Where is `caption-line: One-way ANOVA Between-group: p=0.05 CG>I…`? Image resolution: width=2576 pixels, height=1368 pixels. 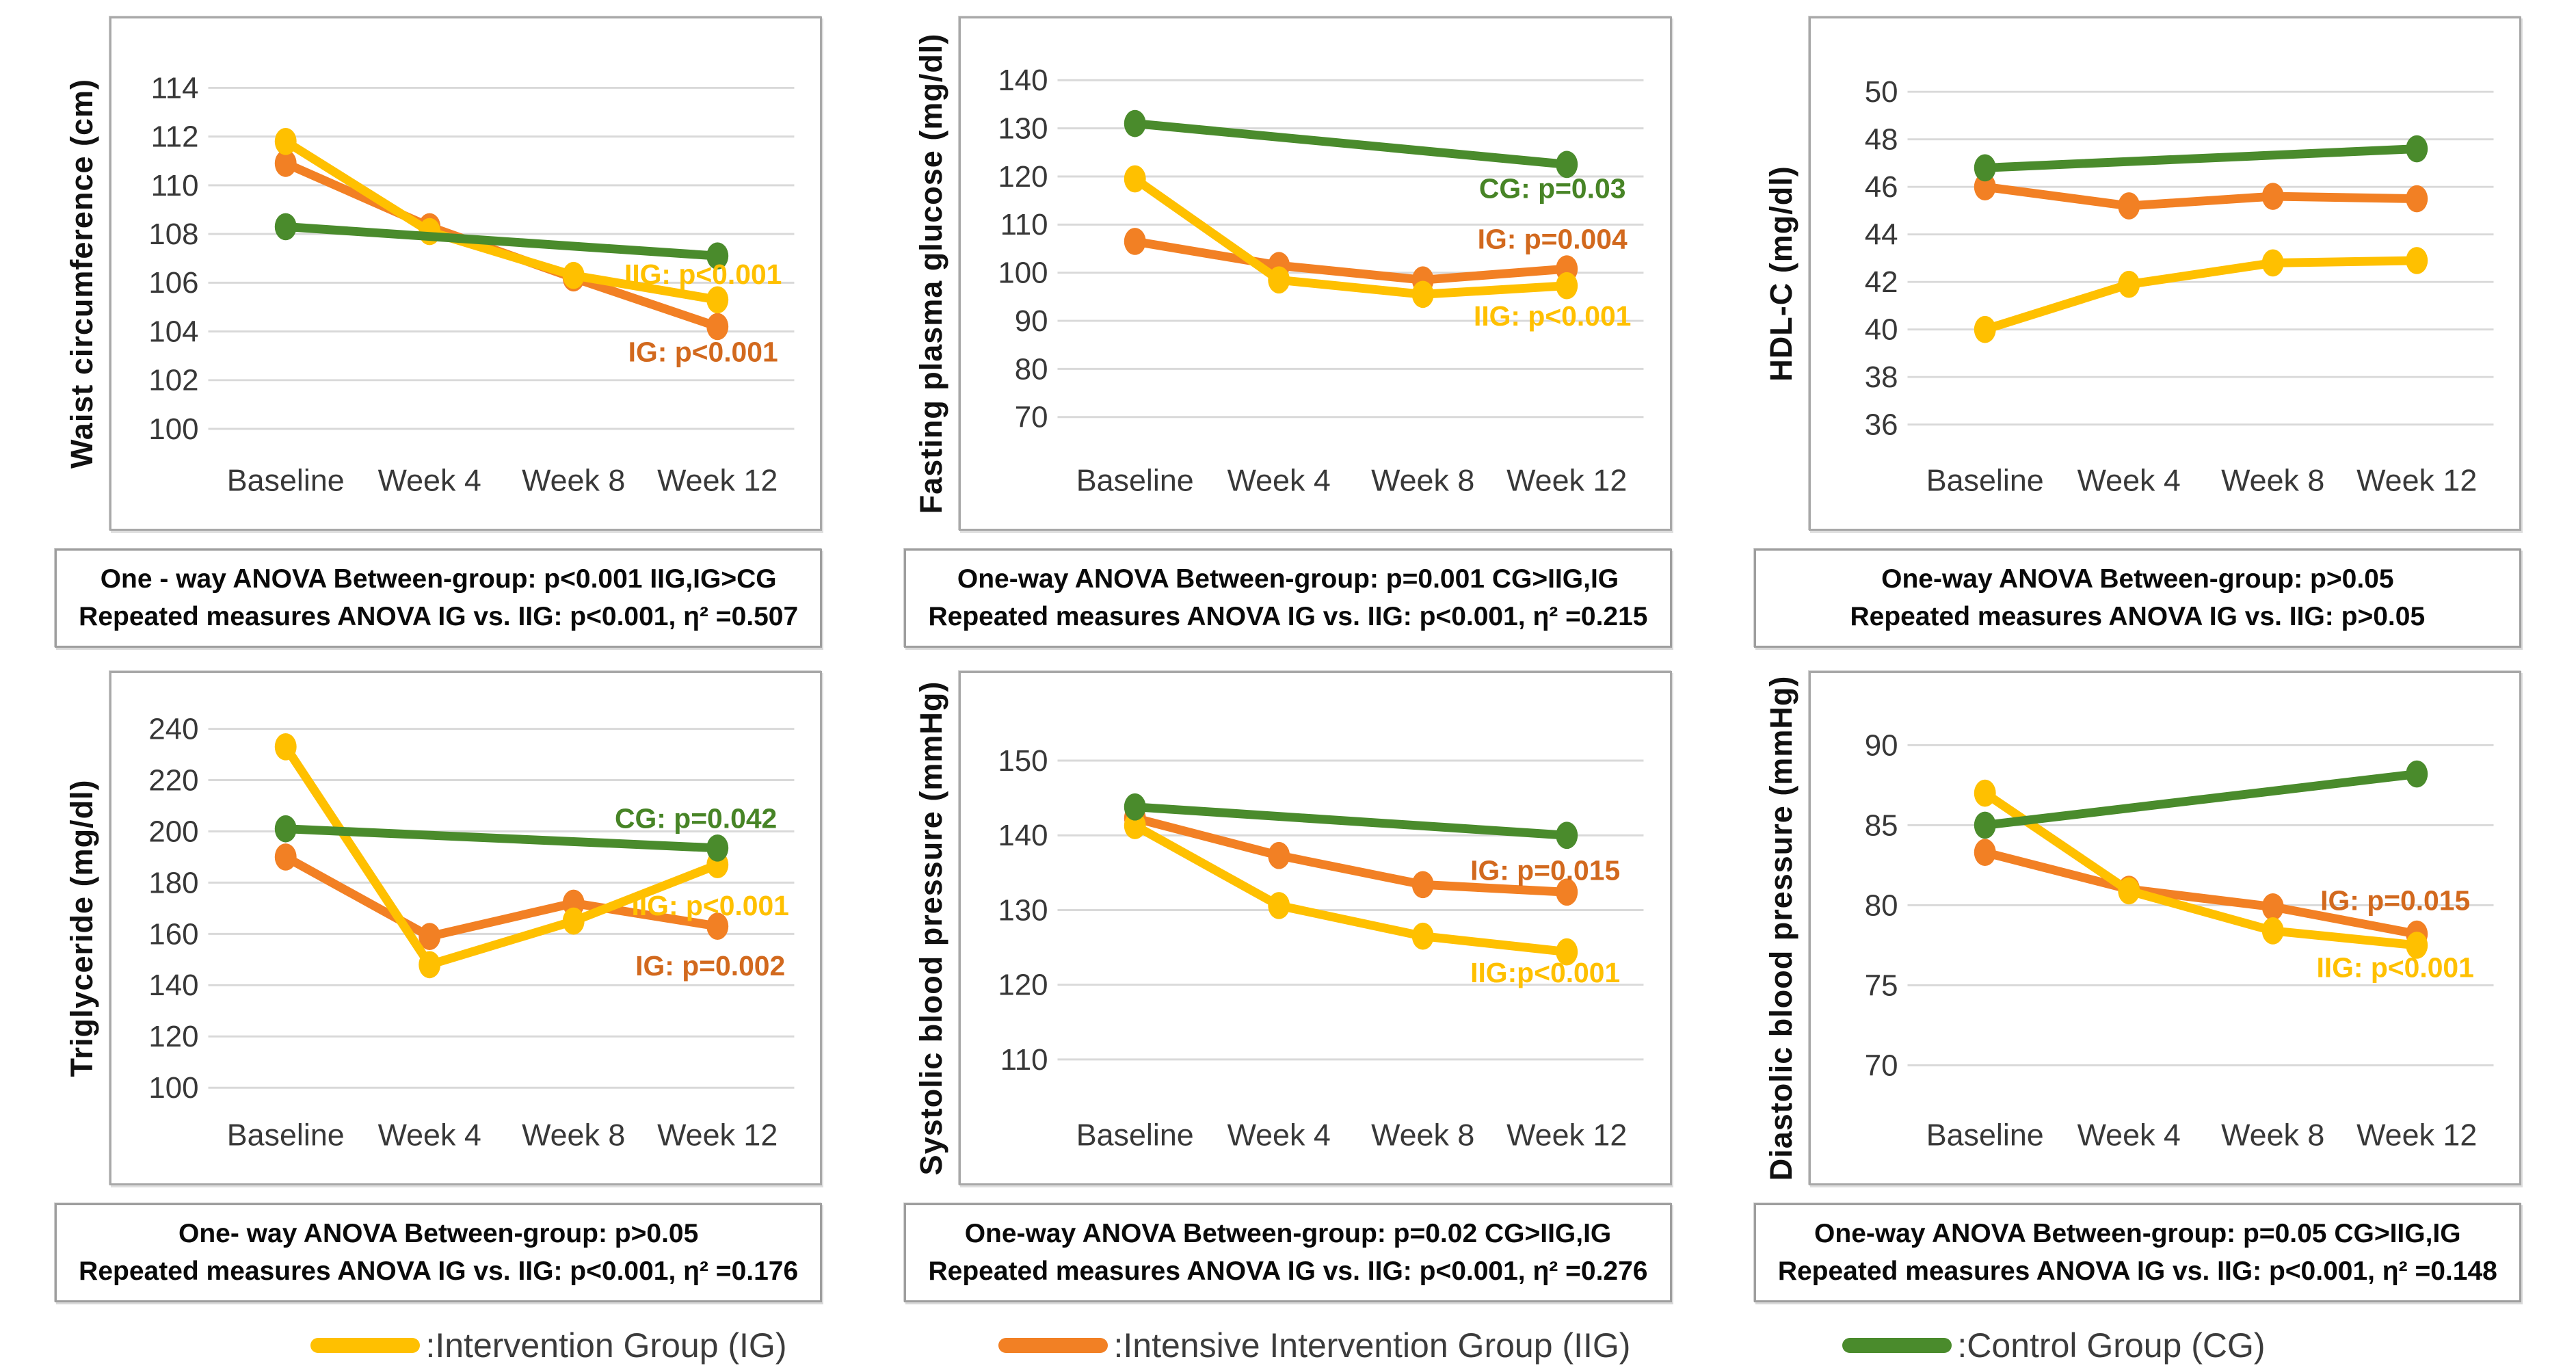 caption-line: One-way ANOVA Between-group: p=0.05 CG>I… is located at coordinates (2137, 1233).